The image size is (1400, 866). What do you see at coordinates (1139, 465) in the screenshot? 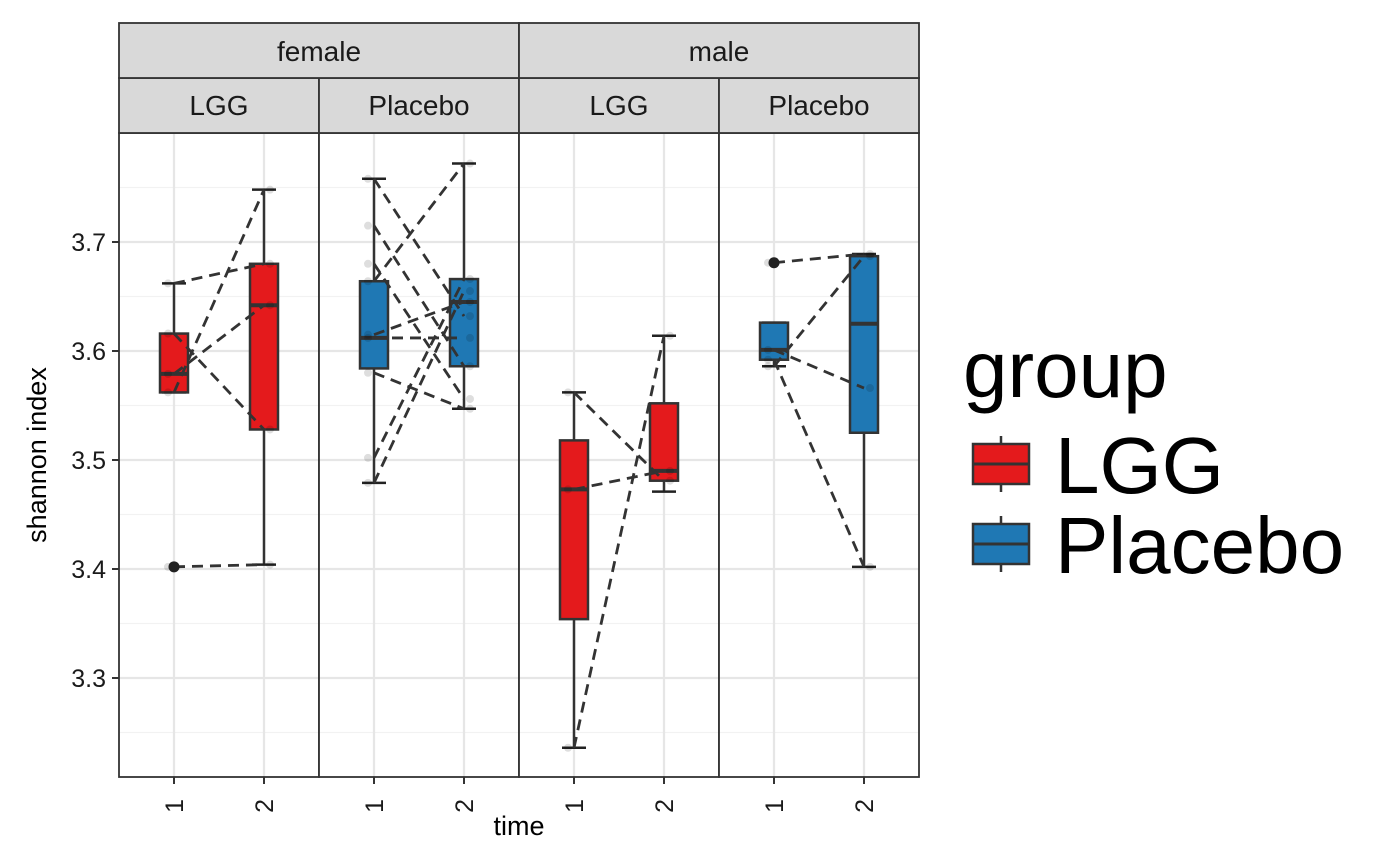
I see `legend-label: LGG` at bounding box center [1139, 465].